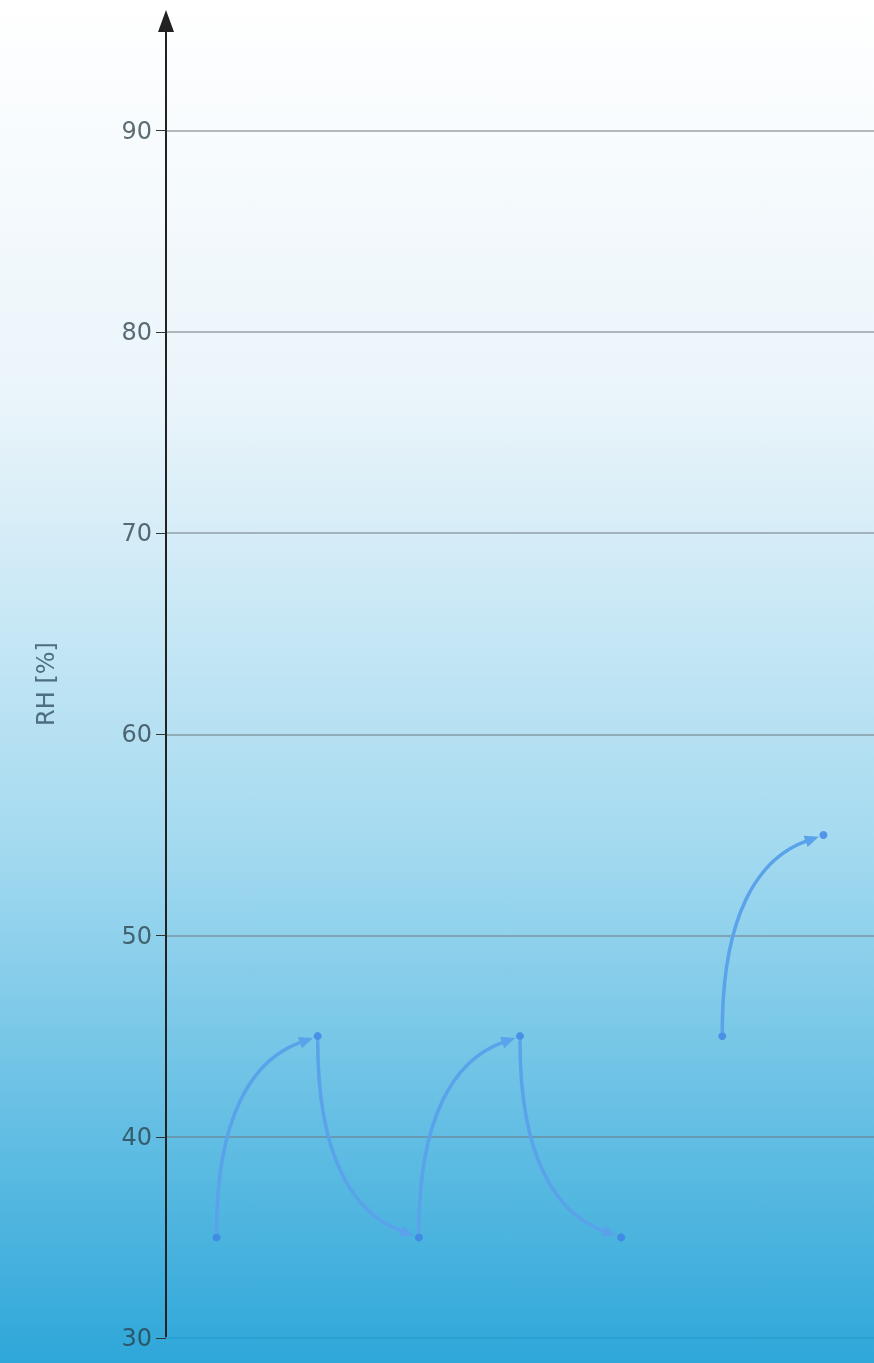 Image resolution: width=874 pixels, height=1363 pixels. What do you see at coordinates (136, 1338) in the screenshot?
I see `y-tick-label: 30` at bounding box center [136, 1338].